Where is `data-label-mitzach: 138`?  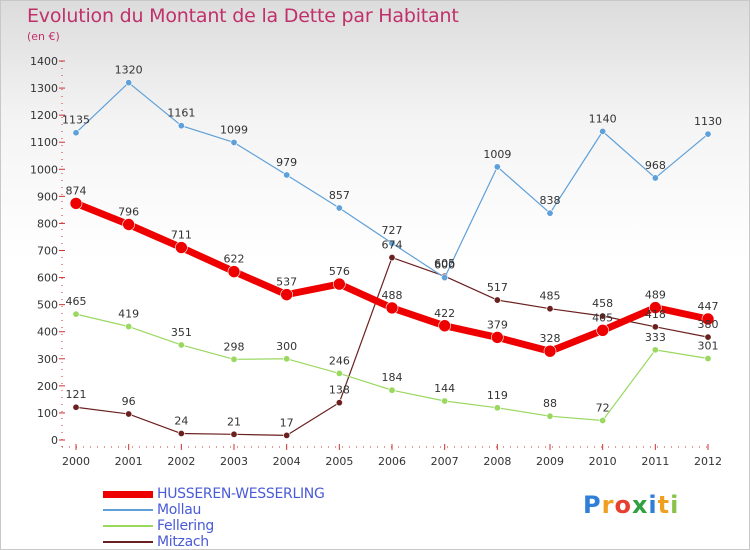 data-label-mitzach: 138 is located at coordinates (339, 390).